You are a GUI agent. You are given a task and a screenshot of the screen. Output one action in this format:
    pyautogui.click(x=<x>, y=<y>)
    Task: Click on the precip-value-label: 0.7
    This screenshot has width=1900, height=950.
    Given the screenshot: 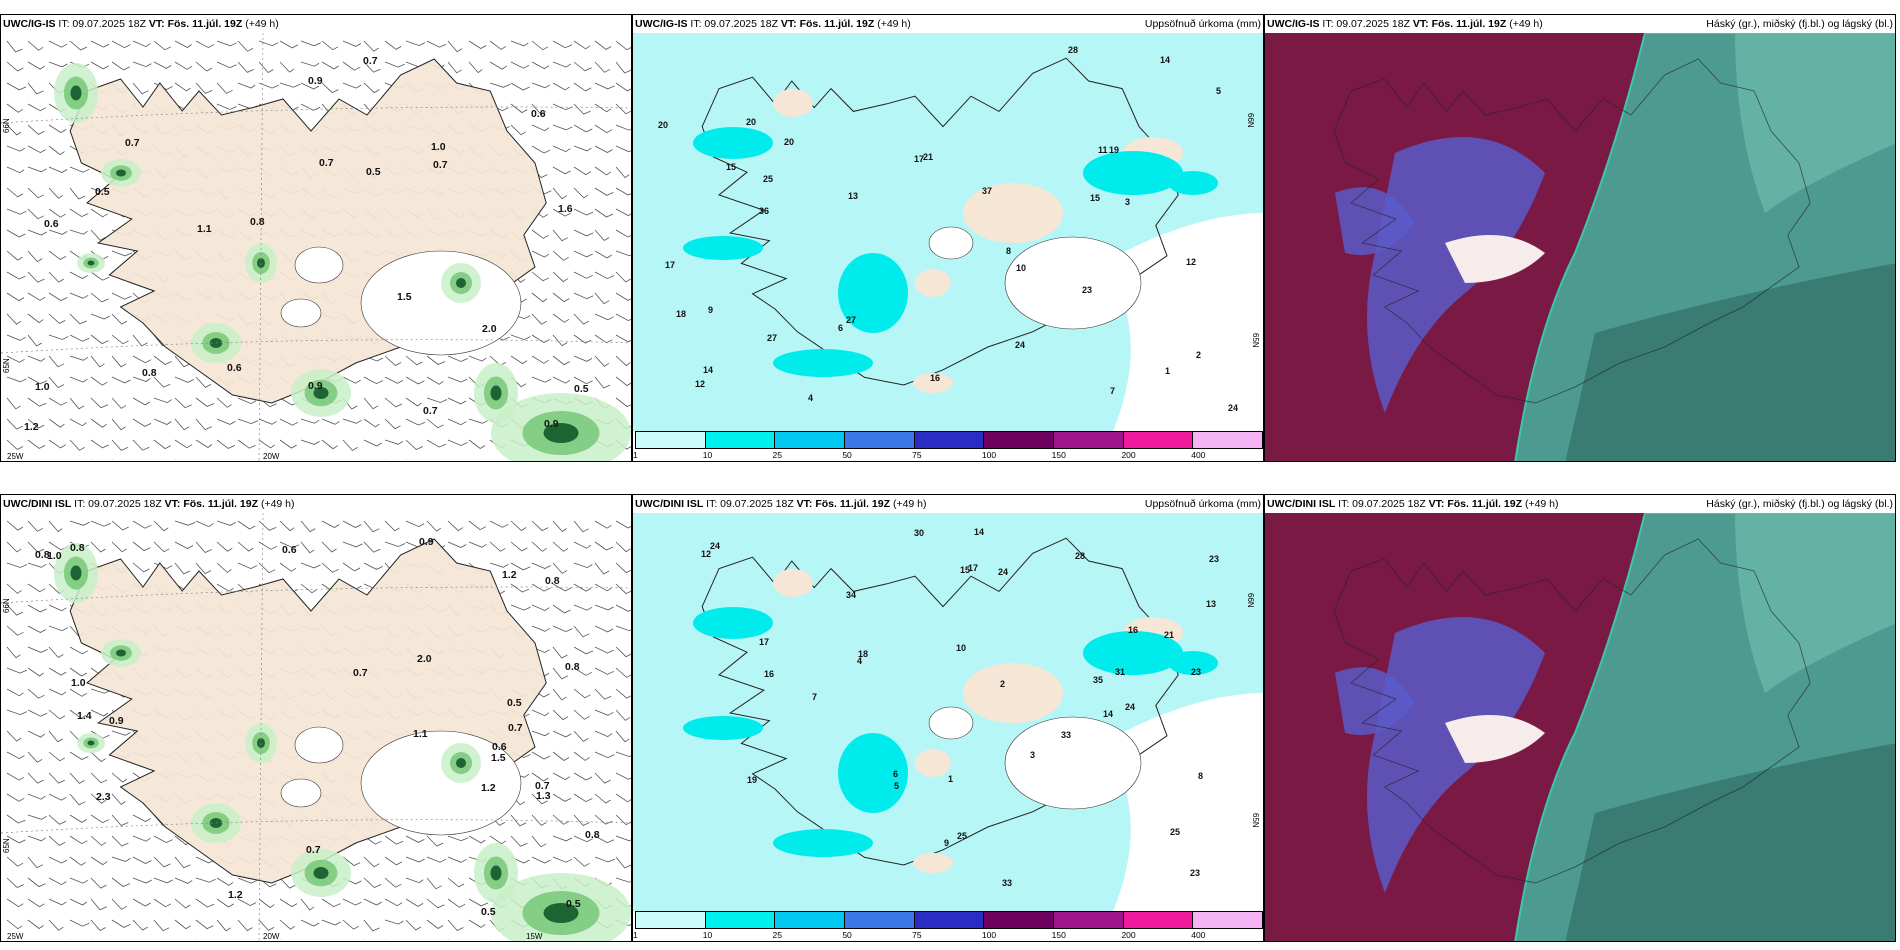 What is the action you would take?
    pyautogui.click(x=326, y=163)
    